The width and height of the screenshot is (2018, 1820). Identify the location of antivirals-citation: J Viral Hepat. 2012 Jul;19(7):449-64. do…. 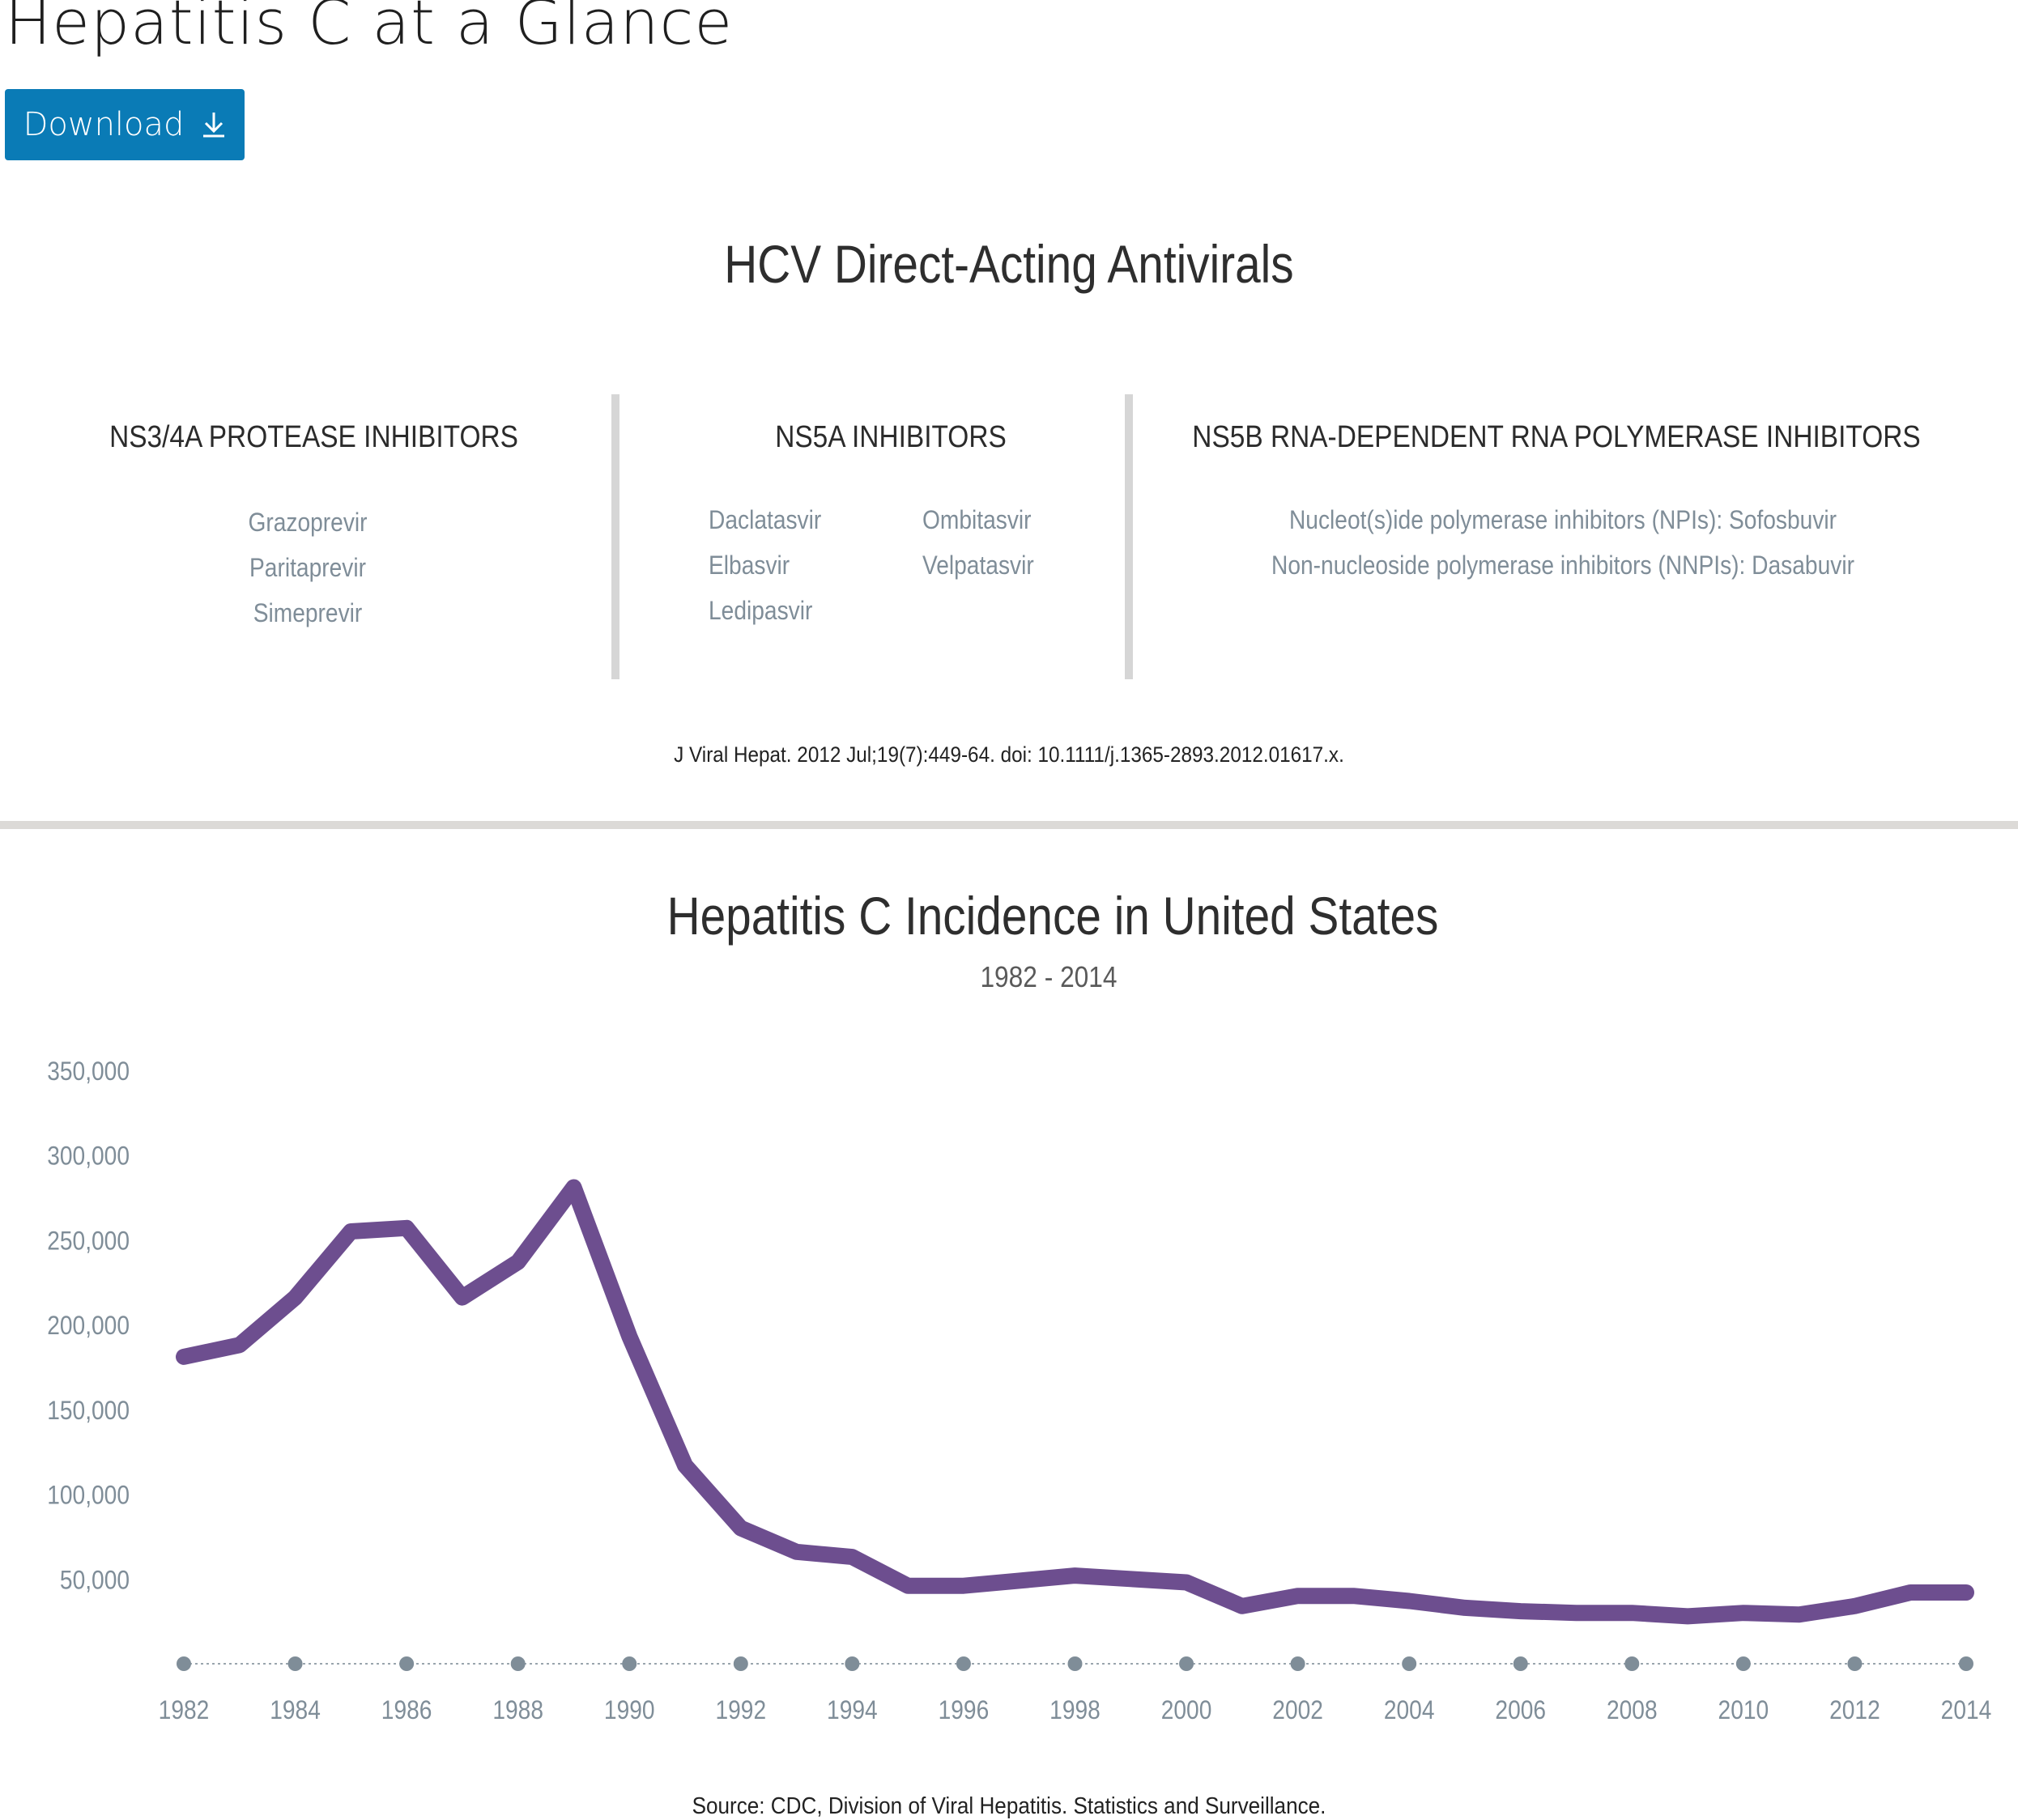
(1009, 755).